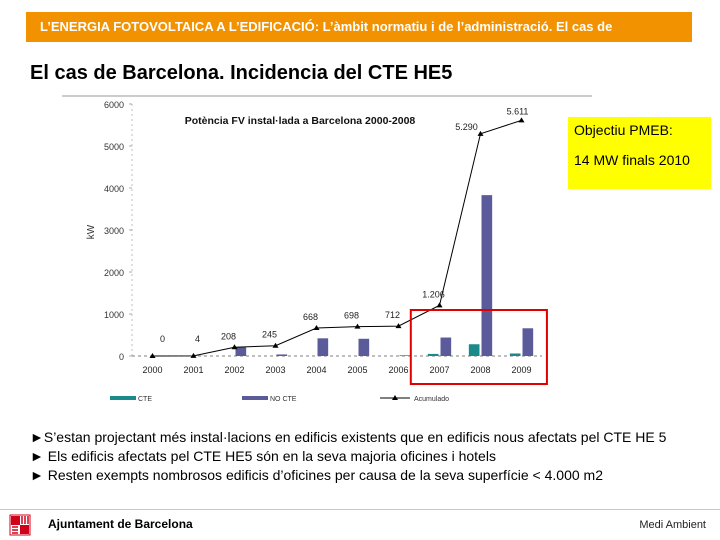 The height and width of the screenshot is (540, 720). I want to click on x-tick-label: 2002, so click(234, 370).